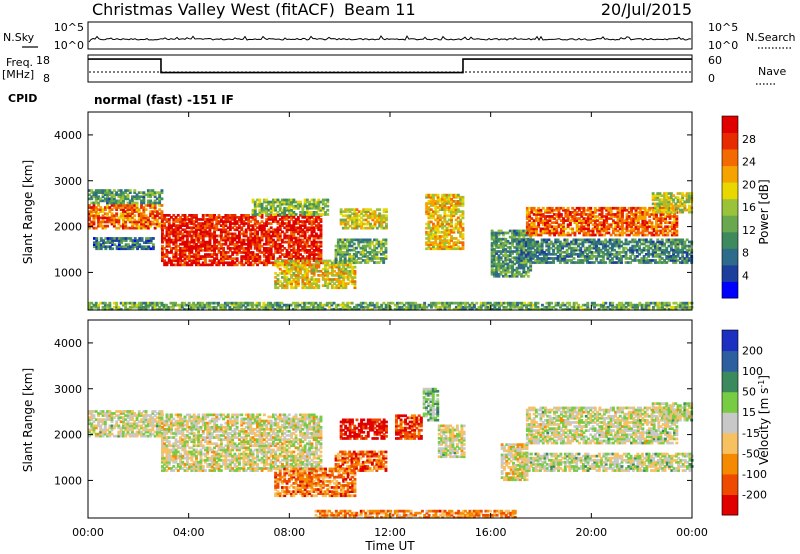  I want to click on colorbar-tick-label: 100, so click(752, 371).